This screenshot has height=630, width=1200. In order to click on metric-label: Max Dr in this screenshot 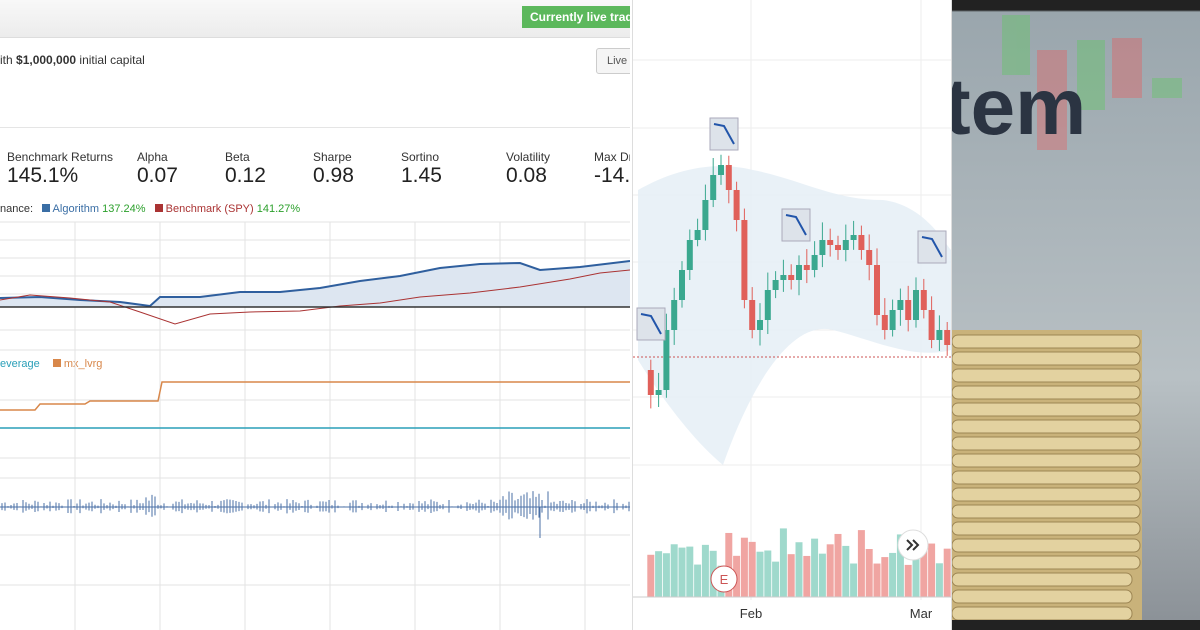, I will do `click(612, 157)`.